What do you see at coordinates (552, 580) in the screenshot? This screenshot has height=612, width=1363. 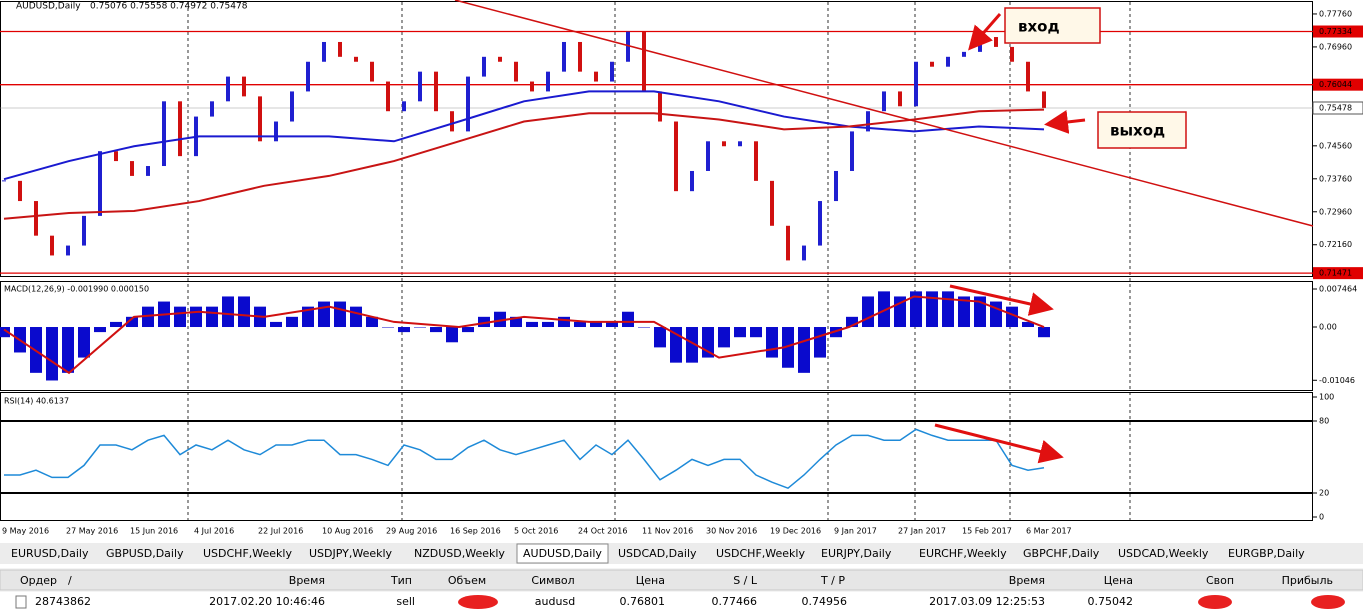 I see `column-header: Символ` at bounding box center [552, 580].